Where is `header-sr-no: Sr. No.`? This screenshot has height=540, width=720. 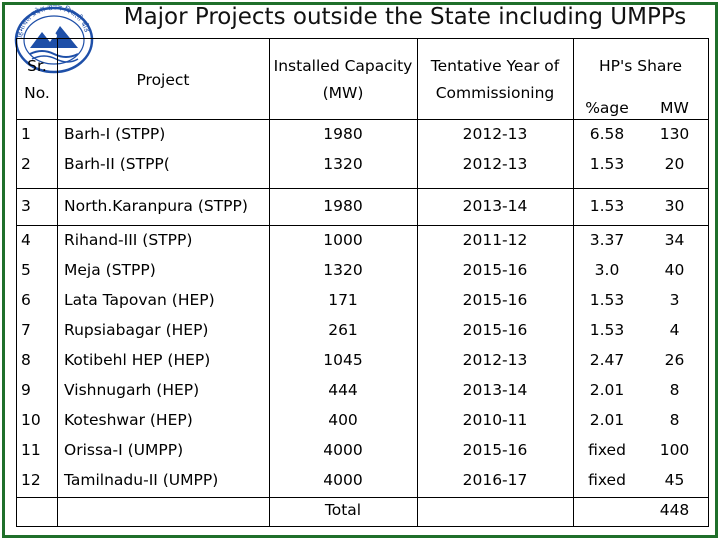
header-sr-no: Sr. No. is located at coordinates (37, 79).